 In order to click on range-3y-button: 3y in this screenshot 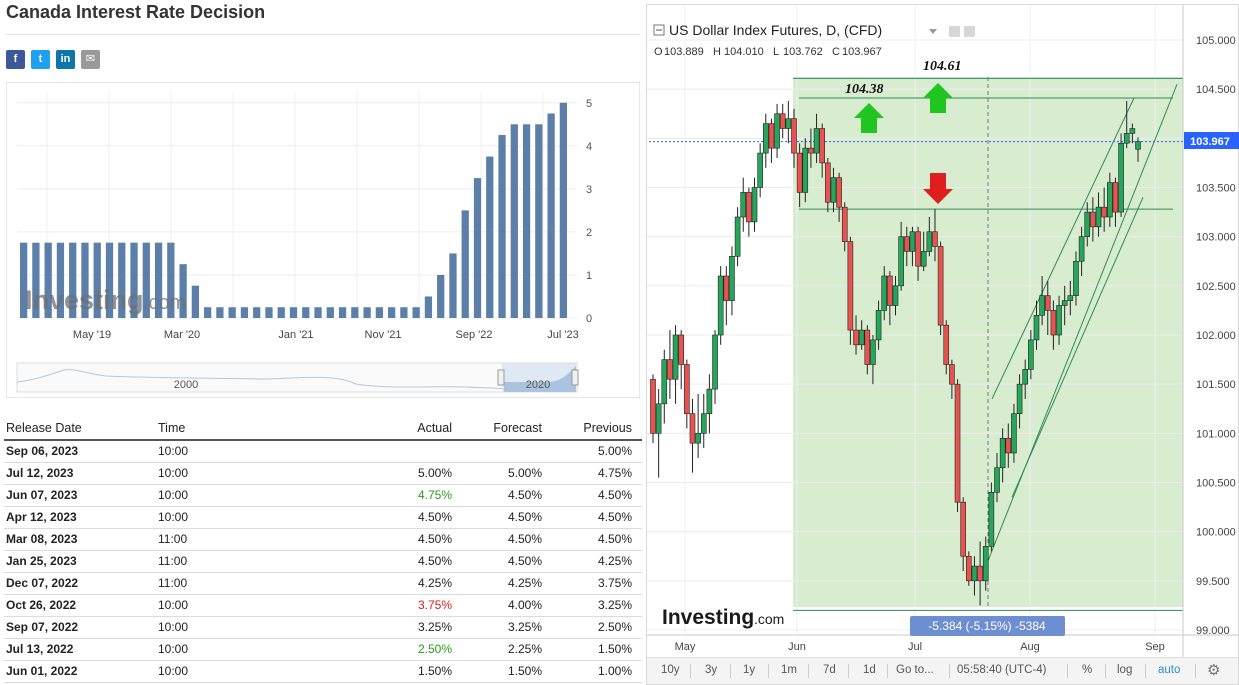, I will do `click(711, 670)`.